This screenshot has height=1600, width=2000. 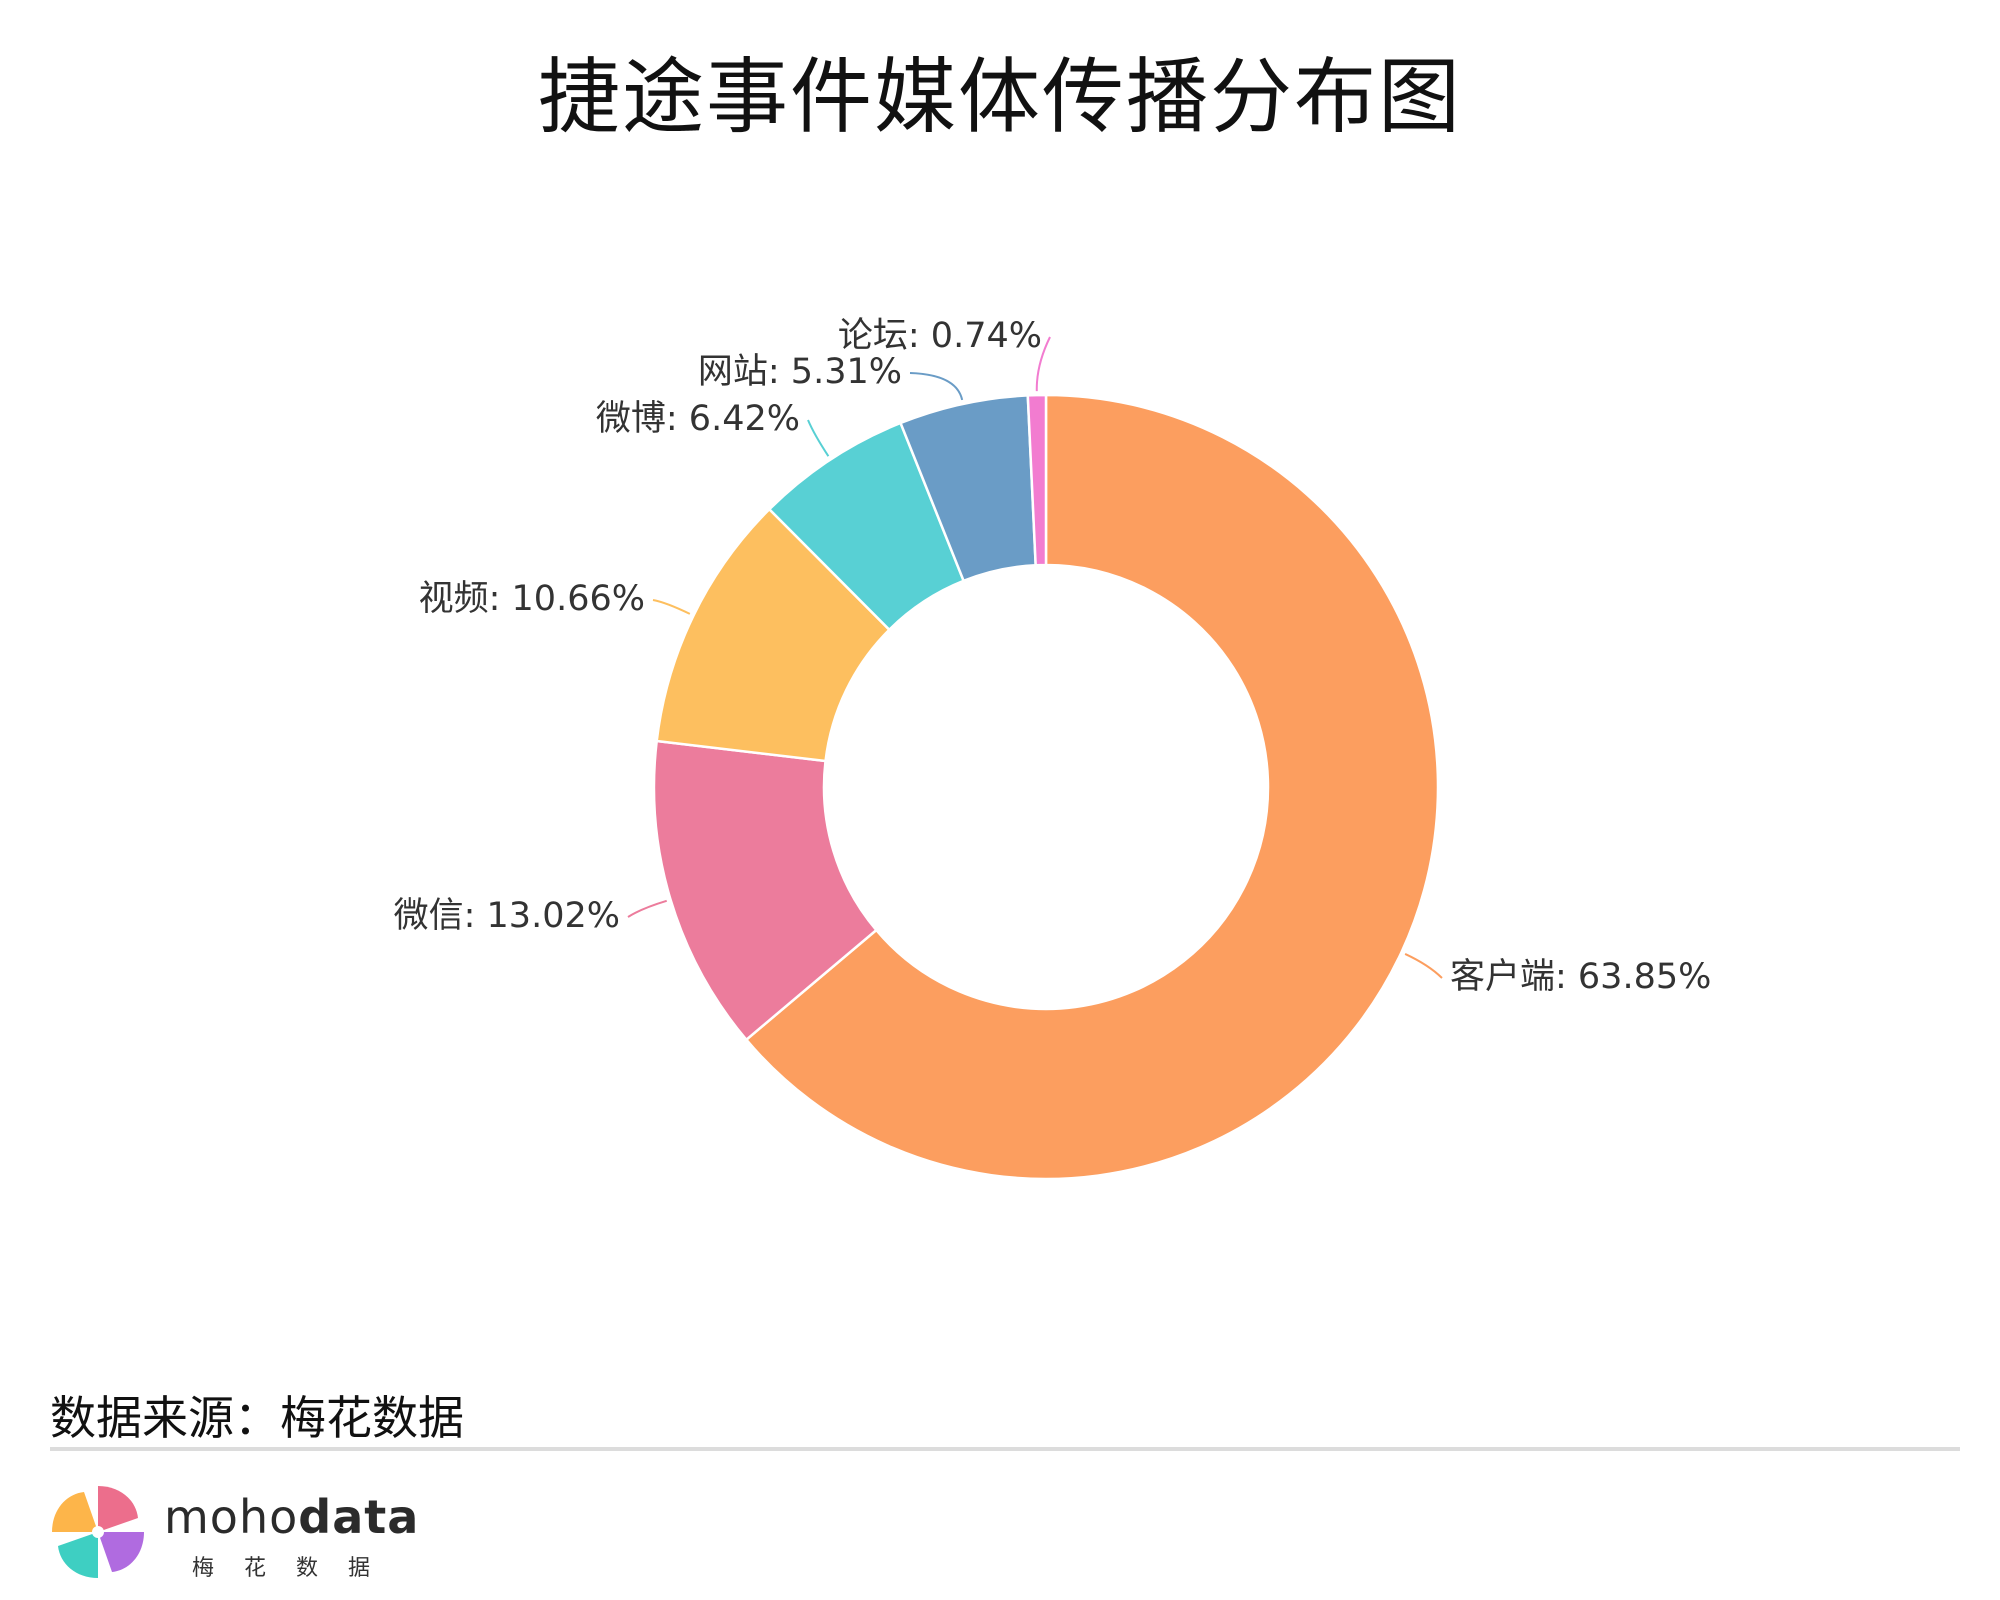 I want to click on brand-wordmark: mohodata, so click(x=291, y=1517).